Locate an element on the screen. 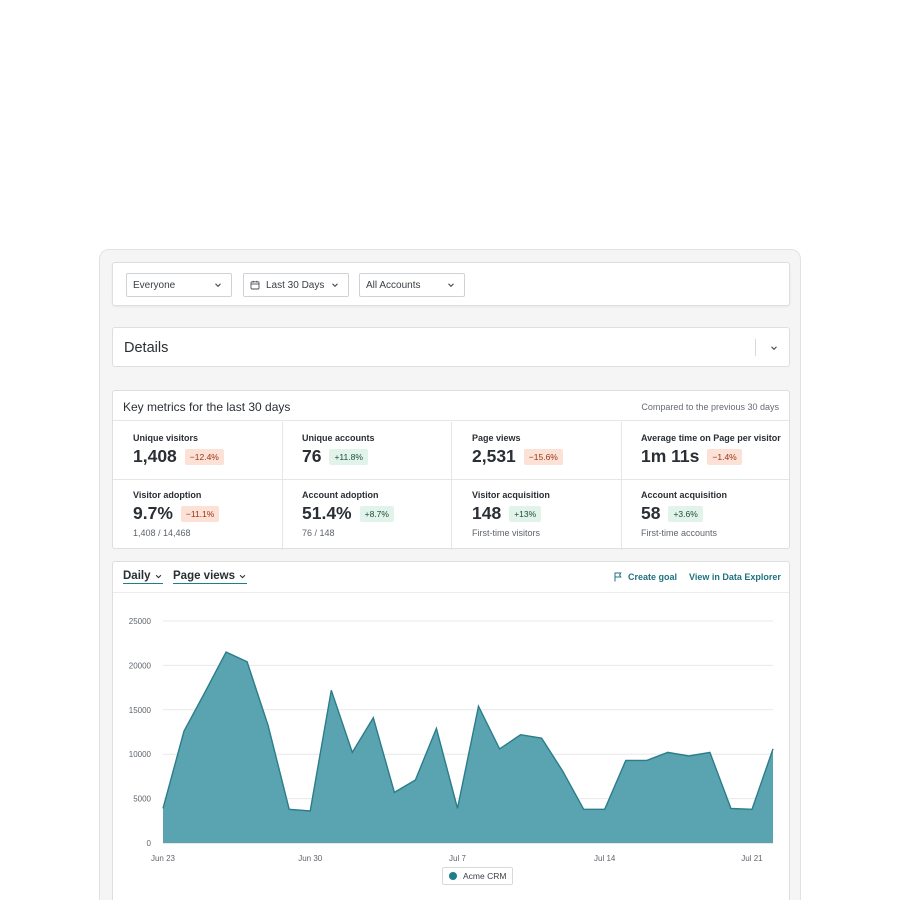 This screenshot has width=900, height=900. change-badge: −15.6% is located at coordinates (543, 456).